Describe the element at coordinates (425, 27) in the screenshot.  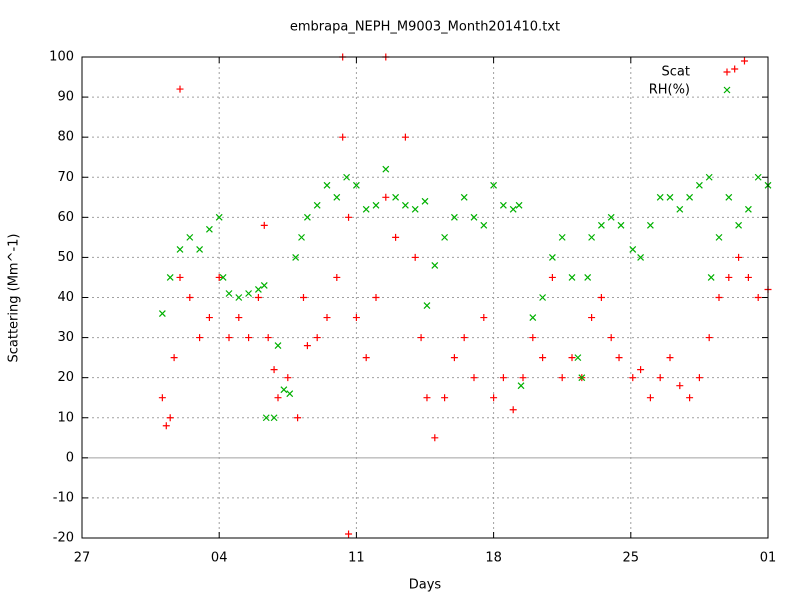
I see `chart-title: embrapa_NEPH_M9003_Month201410.txt` at that location.